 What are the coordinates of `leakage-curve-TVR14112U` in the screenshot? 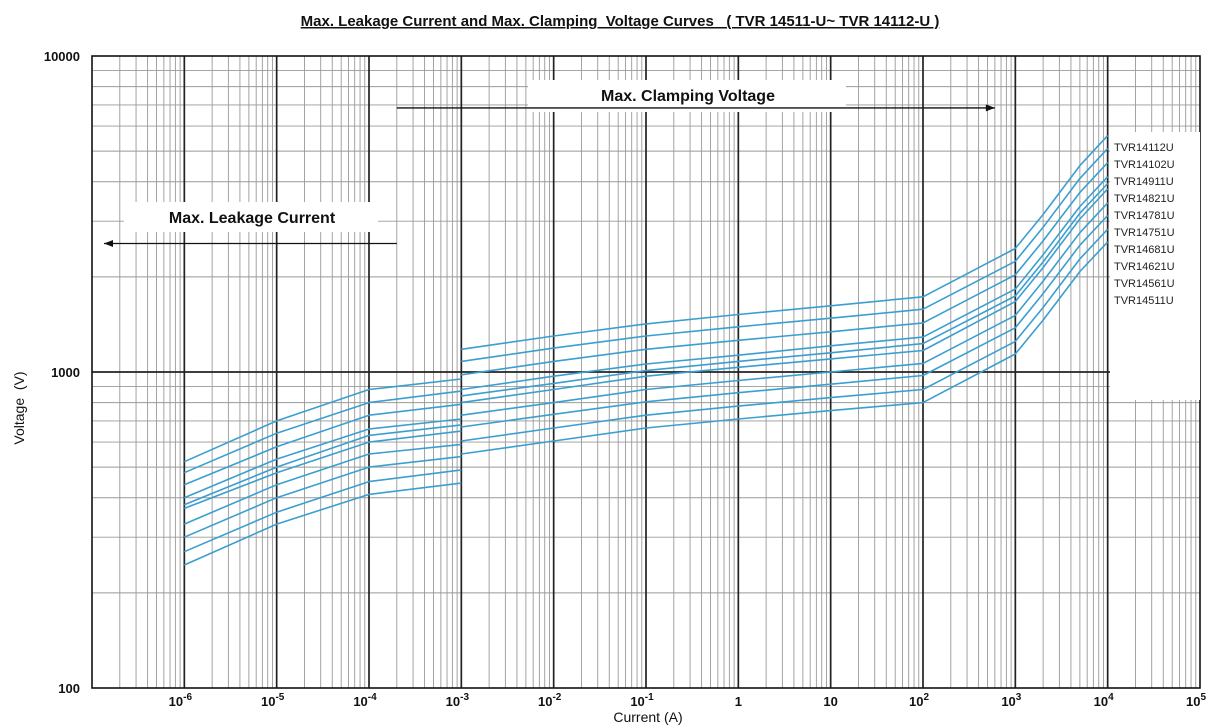 It's located at (322, 420).